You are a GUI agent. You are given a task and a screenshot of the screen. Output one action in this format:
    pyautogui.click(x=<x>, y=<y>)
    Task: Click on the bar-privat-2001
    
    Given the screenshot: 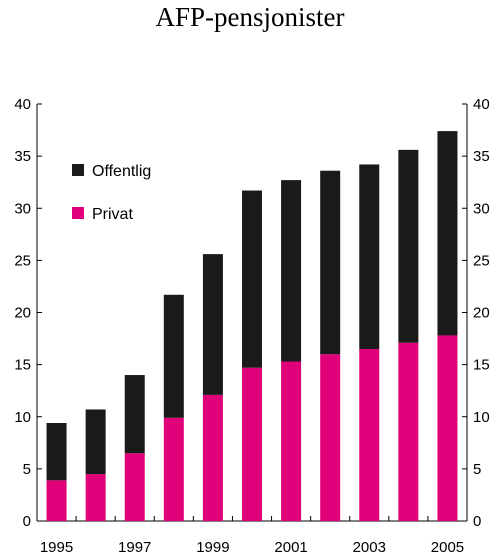 What is the action you would take?
    pyautogui.click(x=291, y=441)
    